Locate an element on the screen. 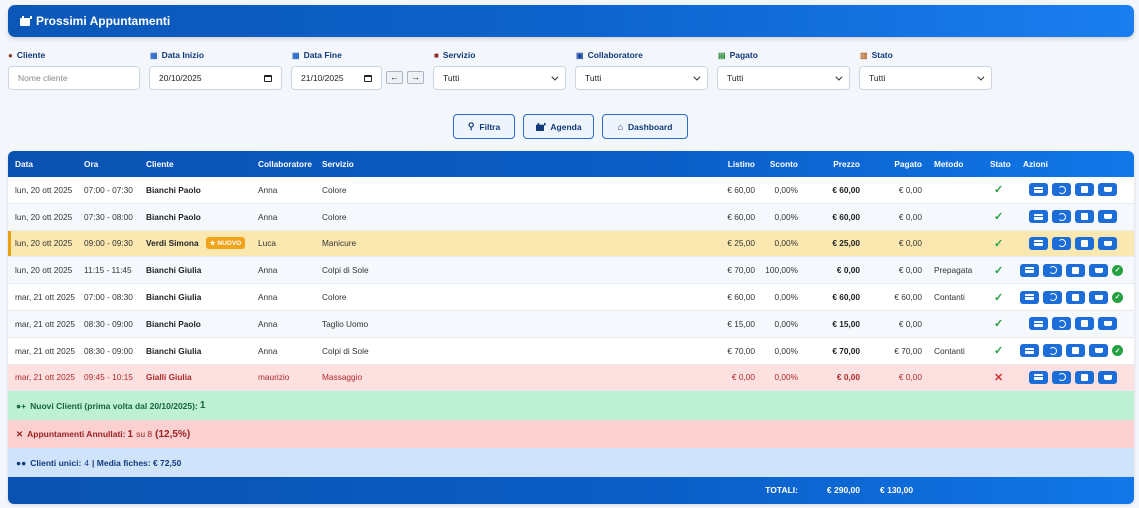  history-icon is located at coordinates (1061, 323).